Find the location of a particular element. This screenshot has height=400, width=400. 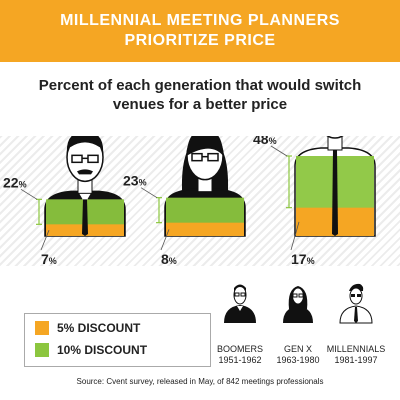

generation-millennials: MILLENNIALS 1981-1997 is located at coordinates (356, 355).